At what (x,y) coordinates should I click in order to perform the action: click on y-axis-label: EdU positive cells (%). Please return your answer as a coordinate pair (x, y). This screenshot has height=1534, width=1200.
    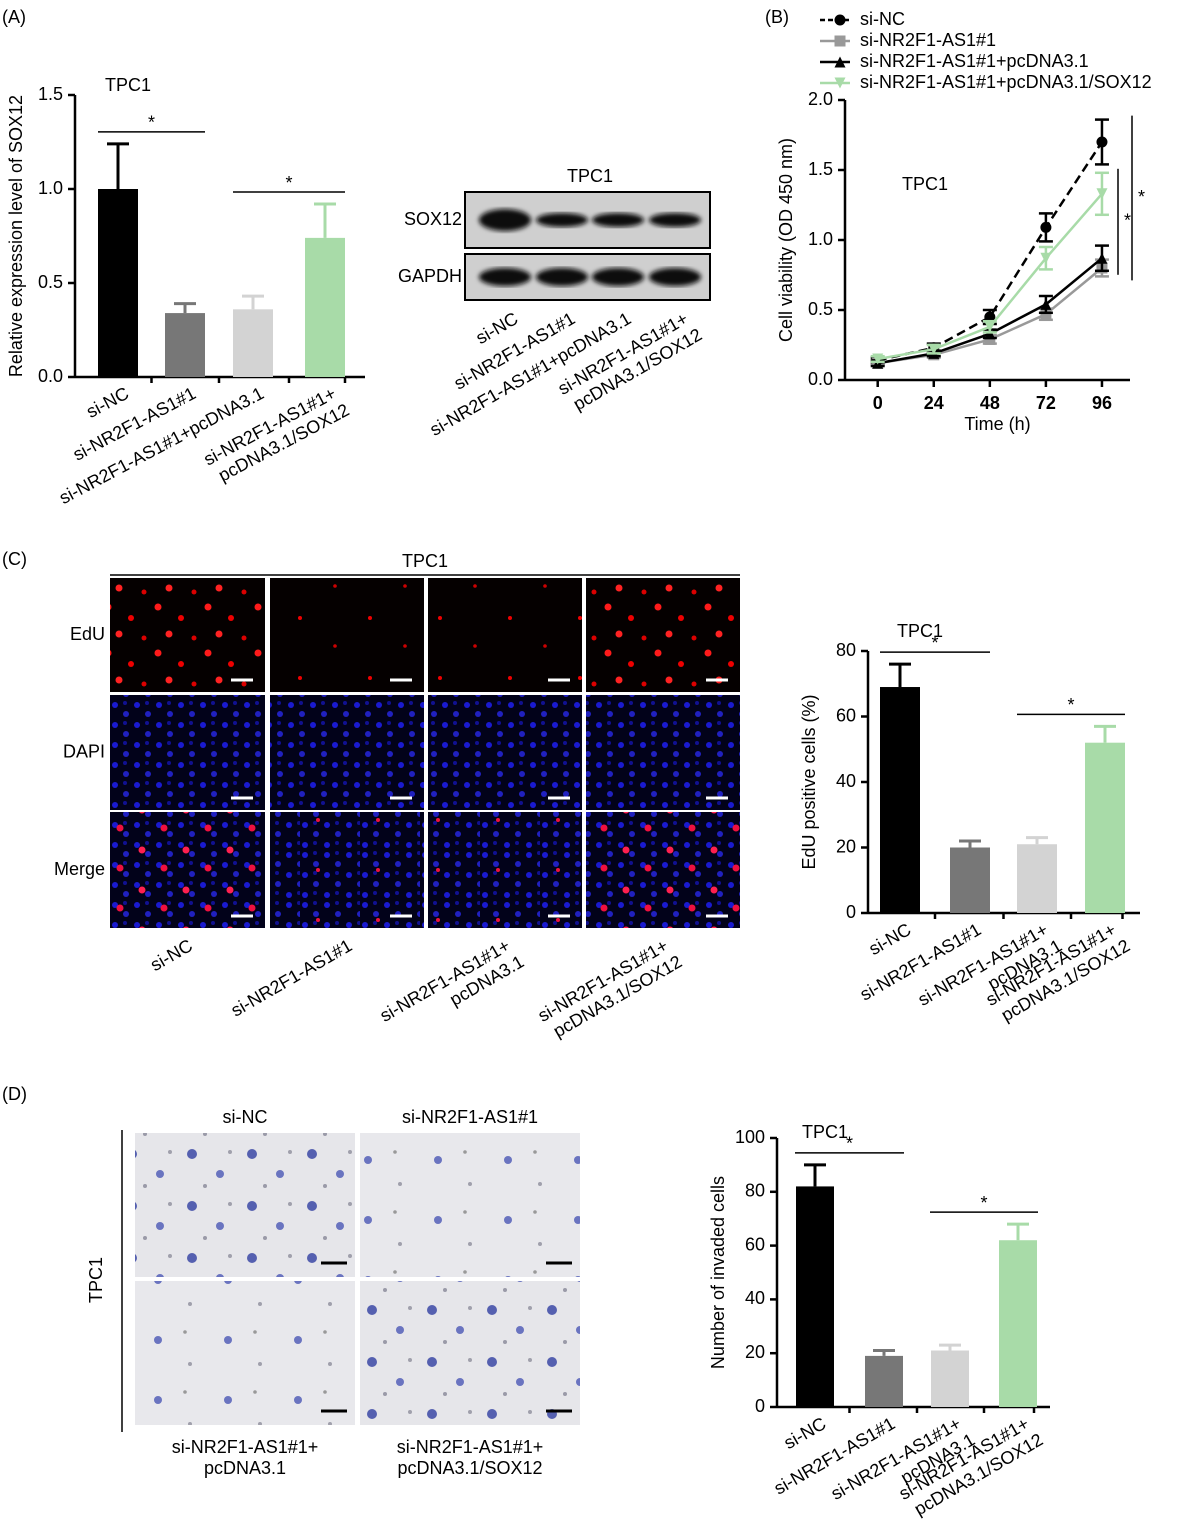
    Looking at the image, I should click on (809, 781).